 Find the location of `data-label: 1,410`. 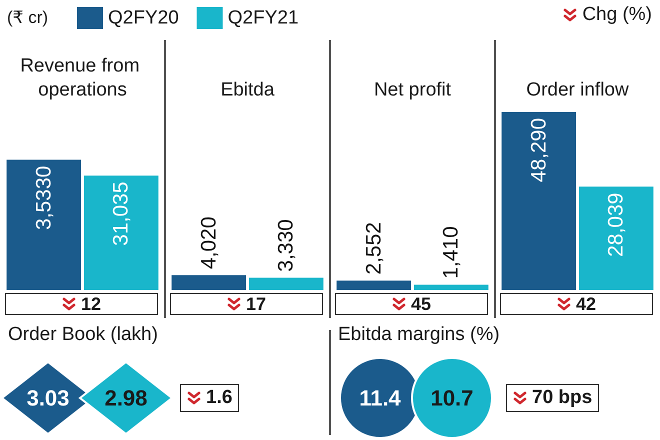

data-label: 1,410 is located at coordinates (451, 252).